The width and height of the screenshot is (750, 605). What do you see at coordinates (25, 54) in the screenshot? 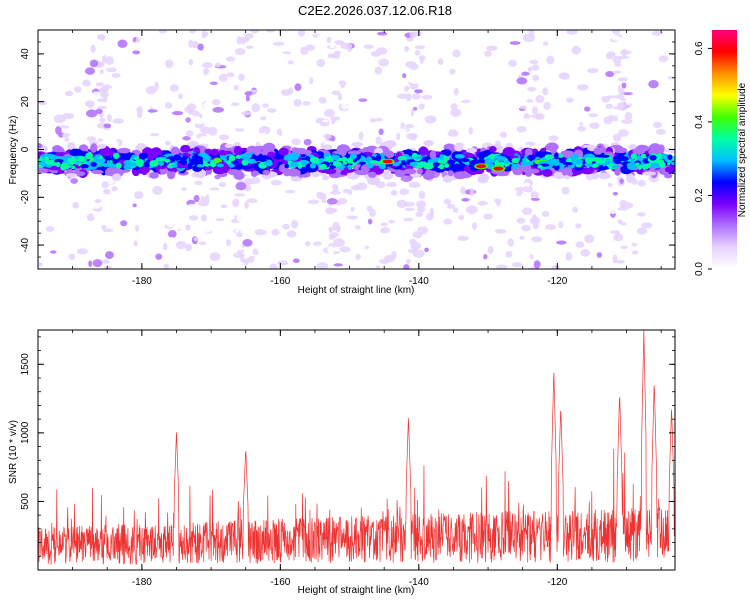
I see `spectrogram-y-tick-label: 40` at bounding box center [25, 54].